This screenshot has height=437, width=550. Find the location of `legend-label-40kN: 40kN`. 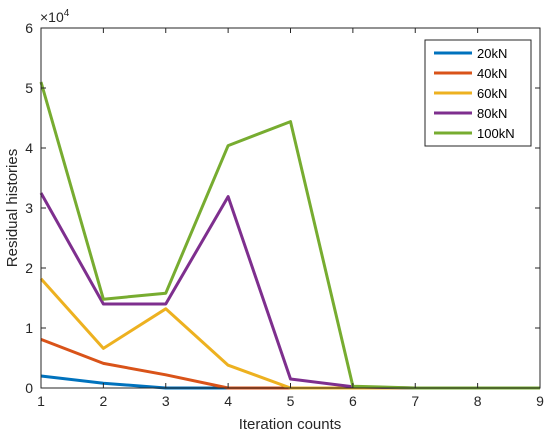

legend-label-40kN: 40kN is located at coordinates (492, 73).